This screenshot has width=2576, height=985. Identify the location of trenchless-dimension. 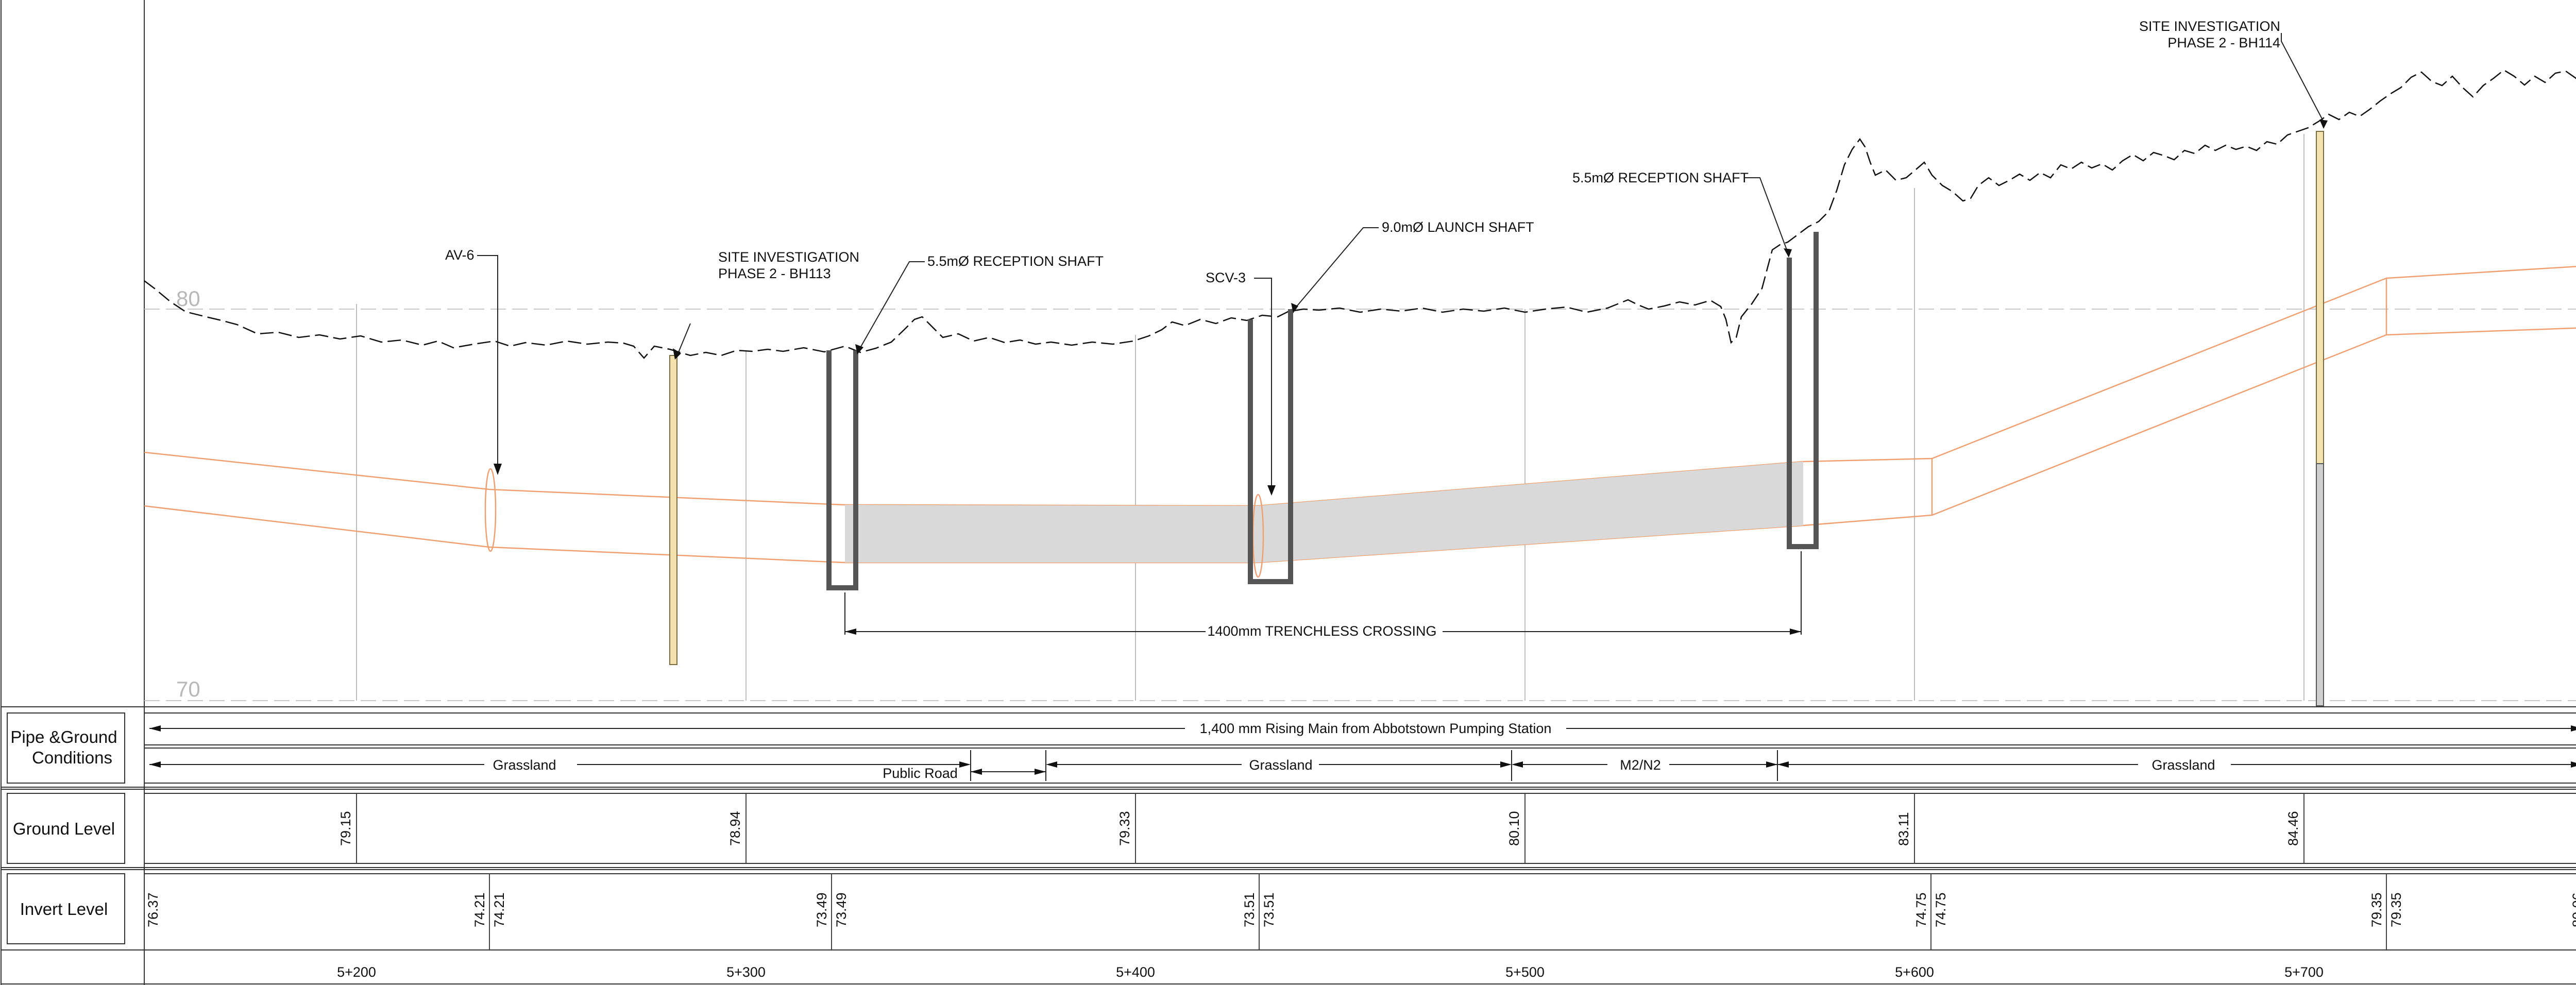
(1323, 593).